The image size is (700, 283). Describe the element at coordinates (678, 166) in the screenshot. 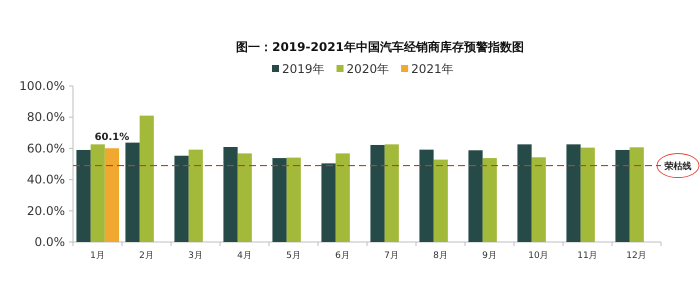

I see `ref-line-label: 荣枯线` at that location.